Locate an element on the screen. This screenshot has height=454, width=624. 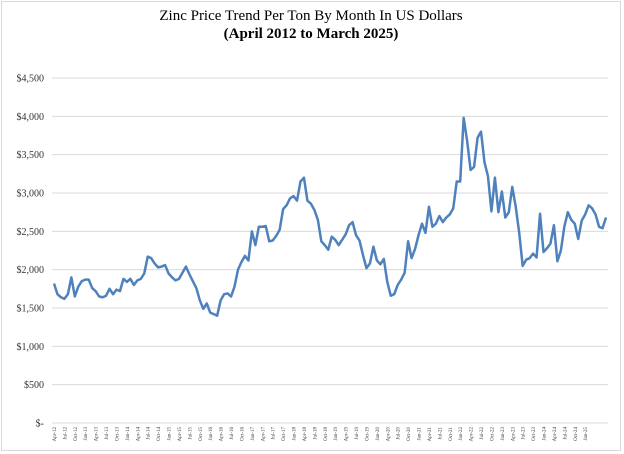
x-tick-label: Oct-19 is located at coordinates (367, 434).